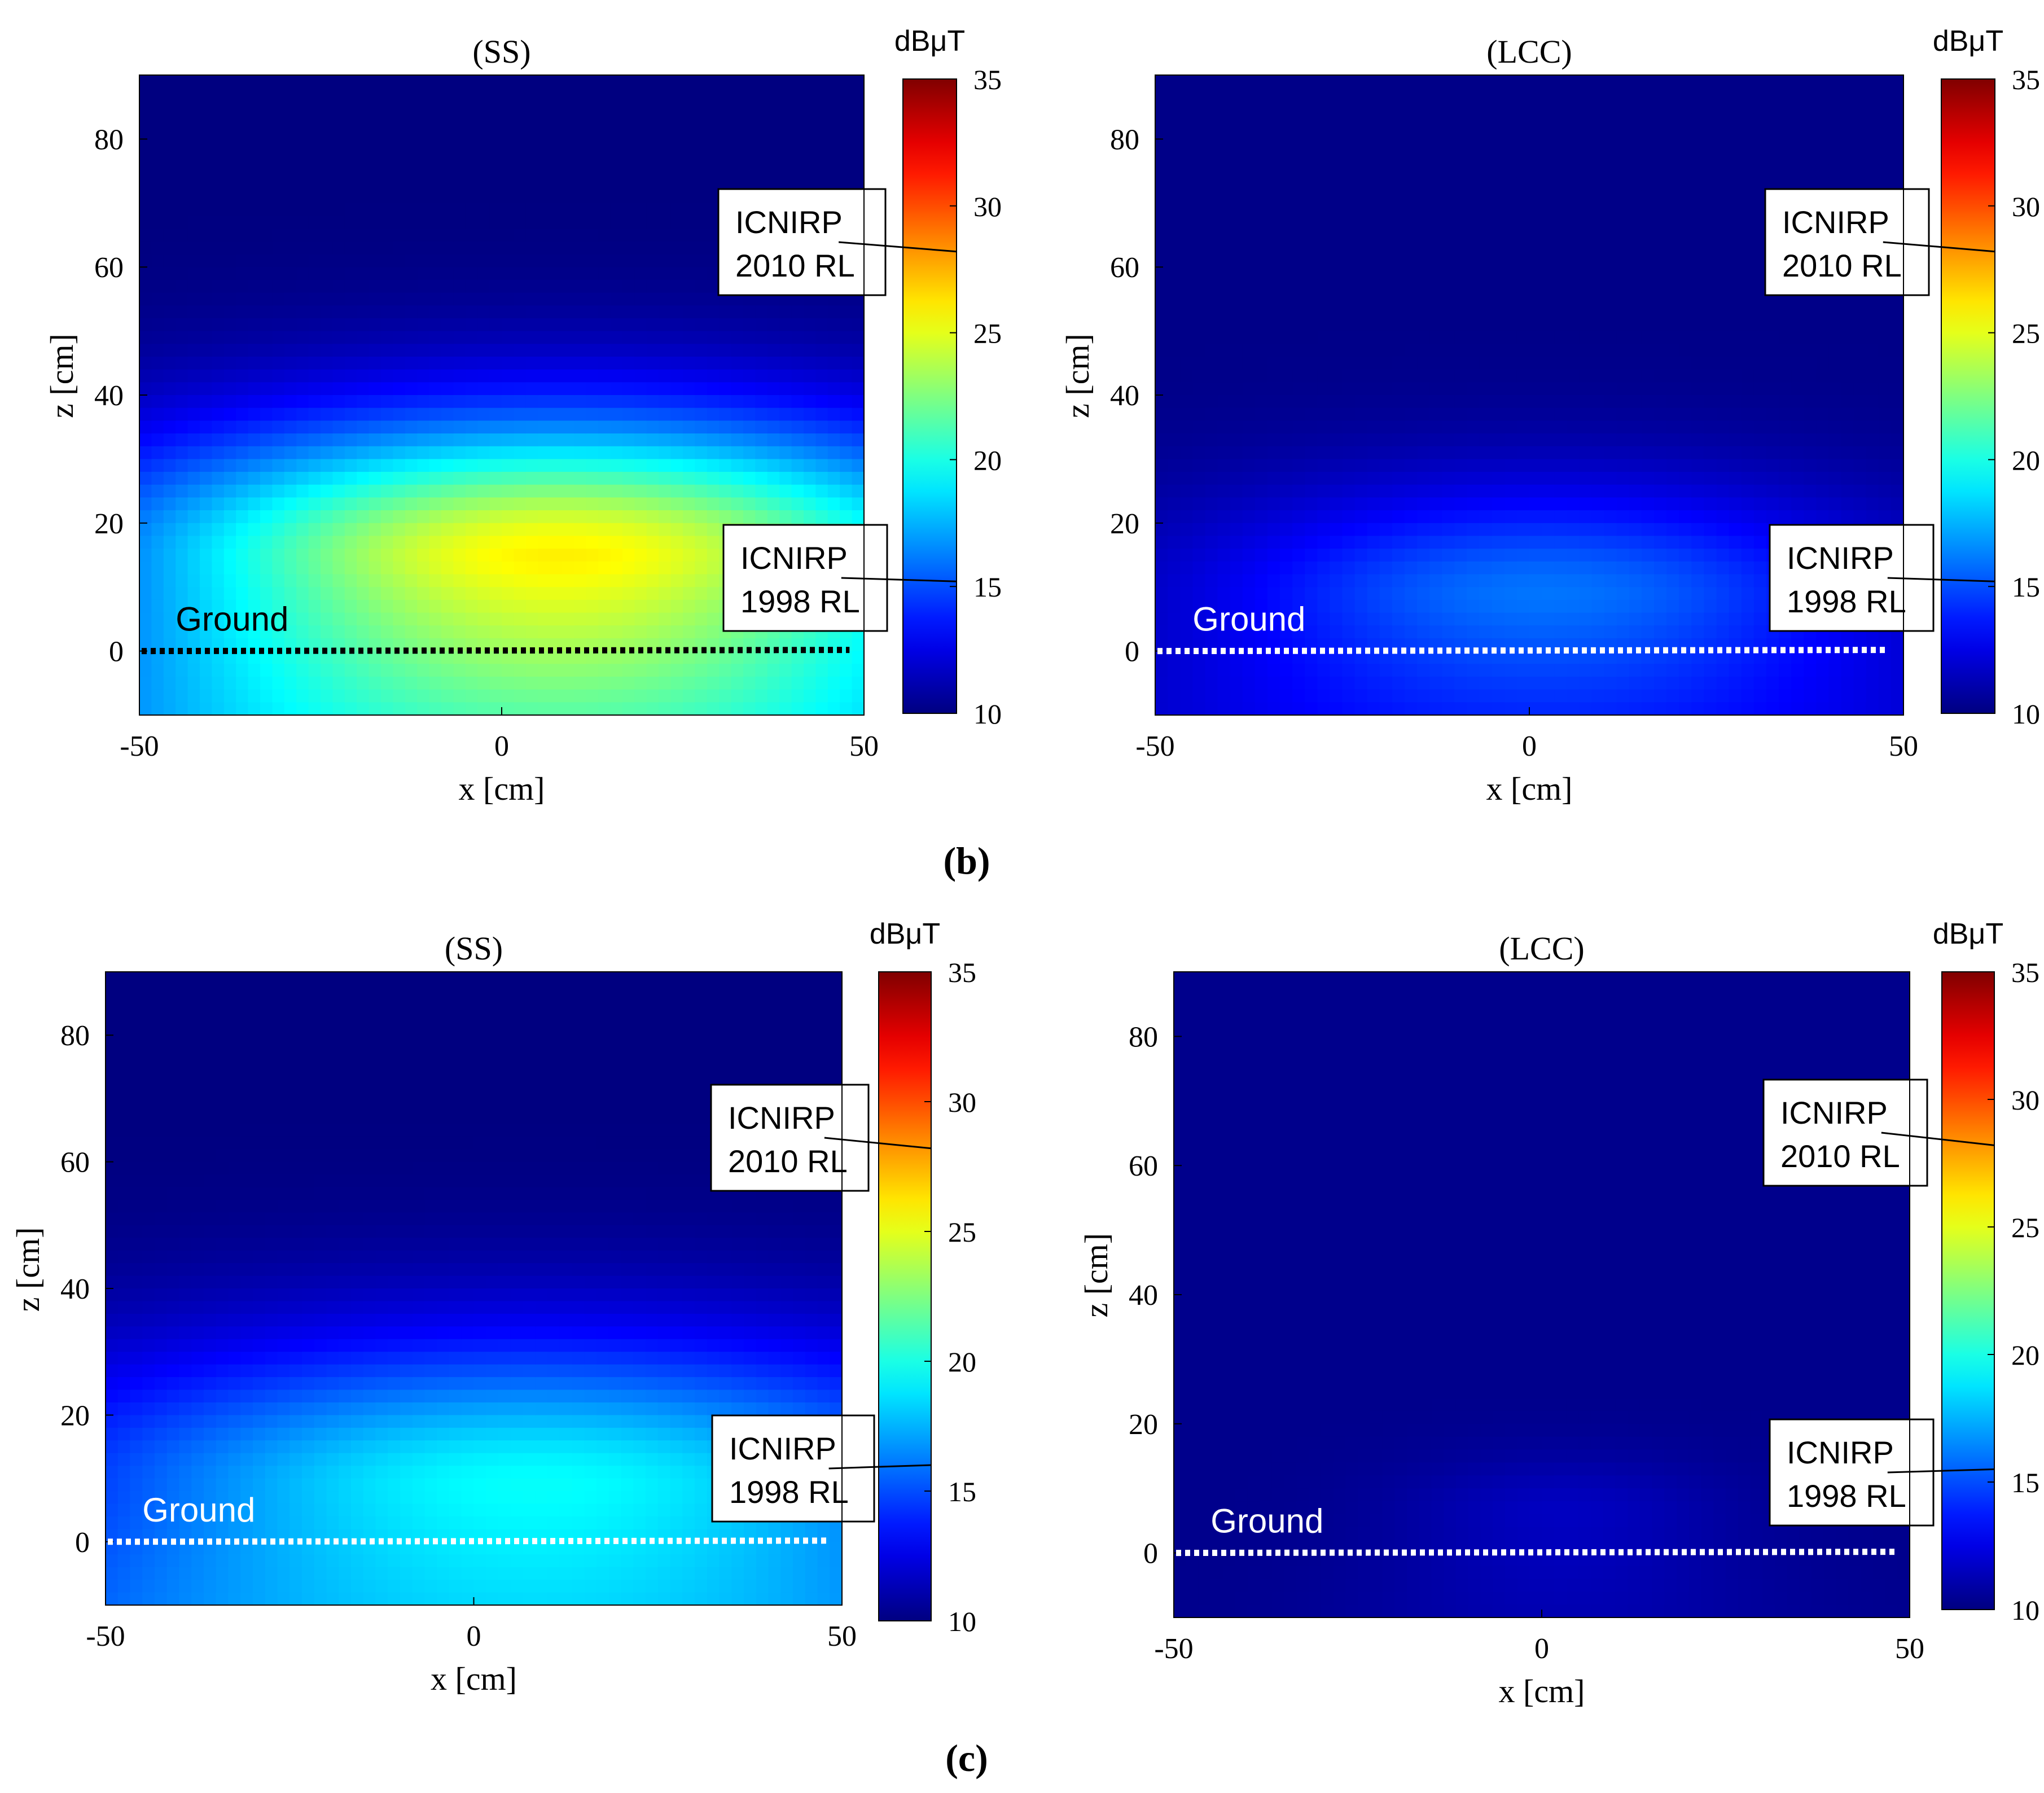 This screenshot has width=2044, height=1793. I want to click on ground-label: Ground, so click(232, 619).